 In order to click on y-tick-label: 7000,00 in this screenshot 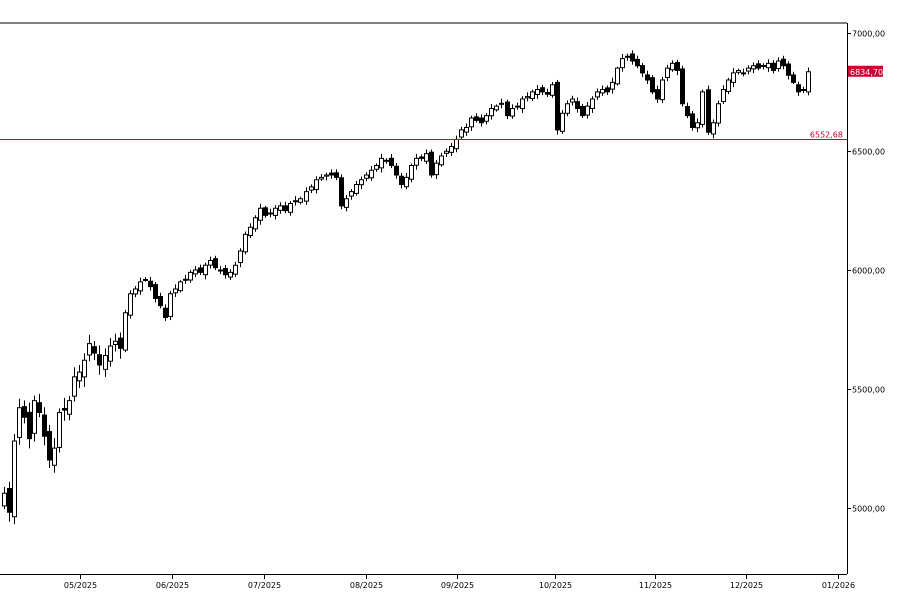, I will do `click(868, 34)`.